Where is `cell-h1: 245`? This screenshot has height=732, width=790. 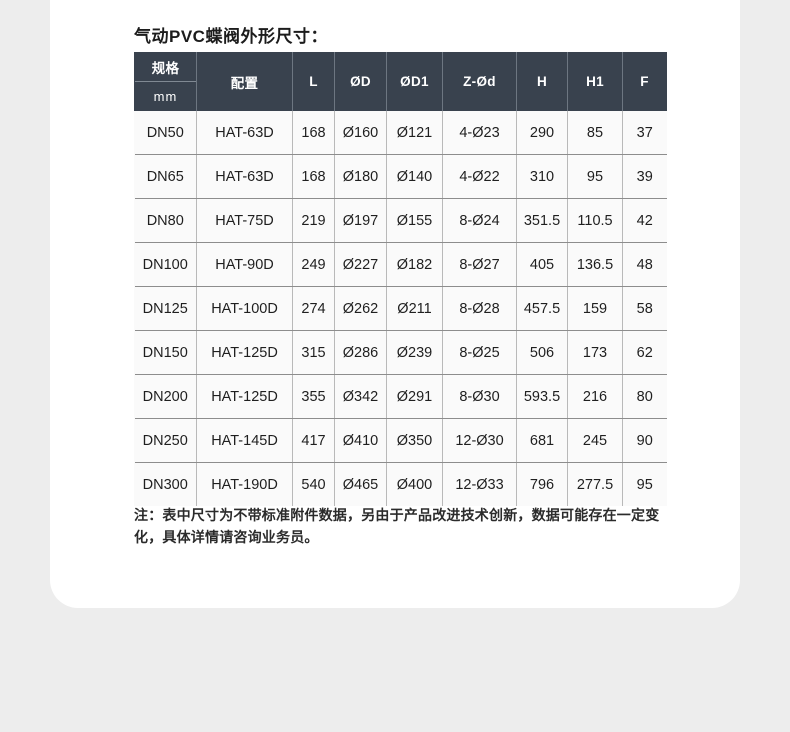 cell-h1: 245 is located at coordinates (595, 440).